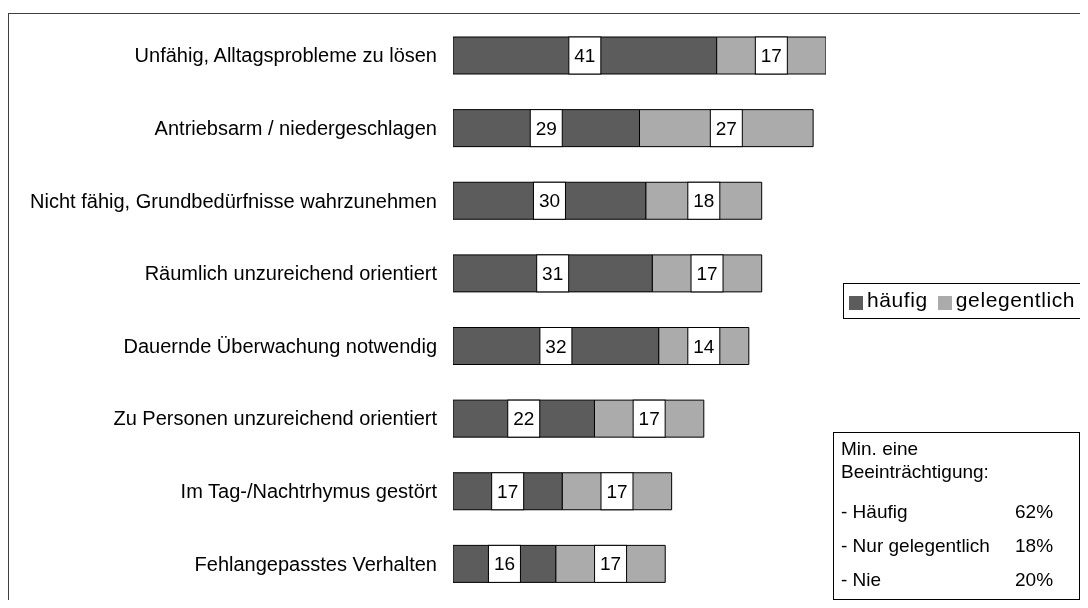 The width and height of the screenshot is (1088, 608). What do you see at coordinates (549, 201) in the screenshot?
I see `data-label: 30` at bounding box center [549, 201].